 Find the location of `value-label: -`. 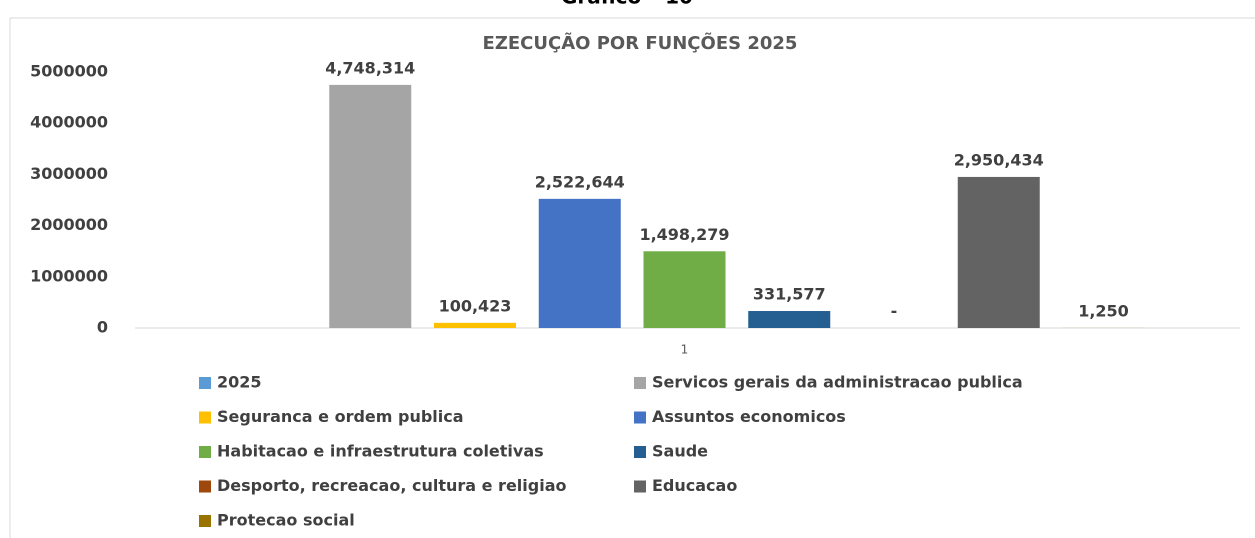

value-label: - is located at coordinates (894, 311).